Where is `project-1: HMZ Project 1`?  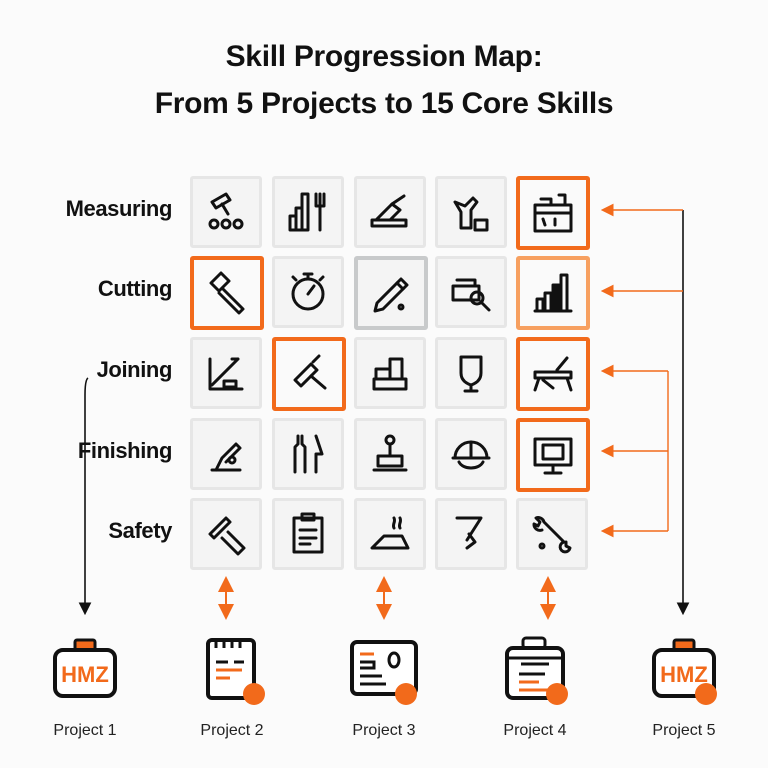
project-1: HMZ Project 1 is located at coordinates (85, 688).